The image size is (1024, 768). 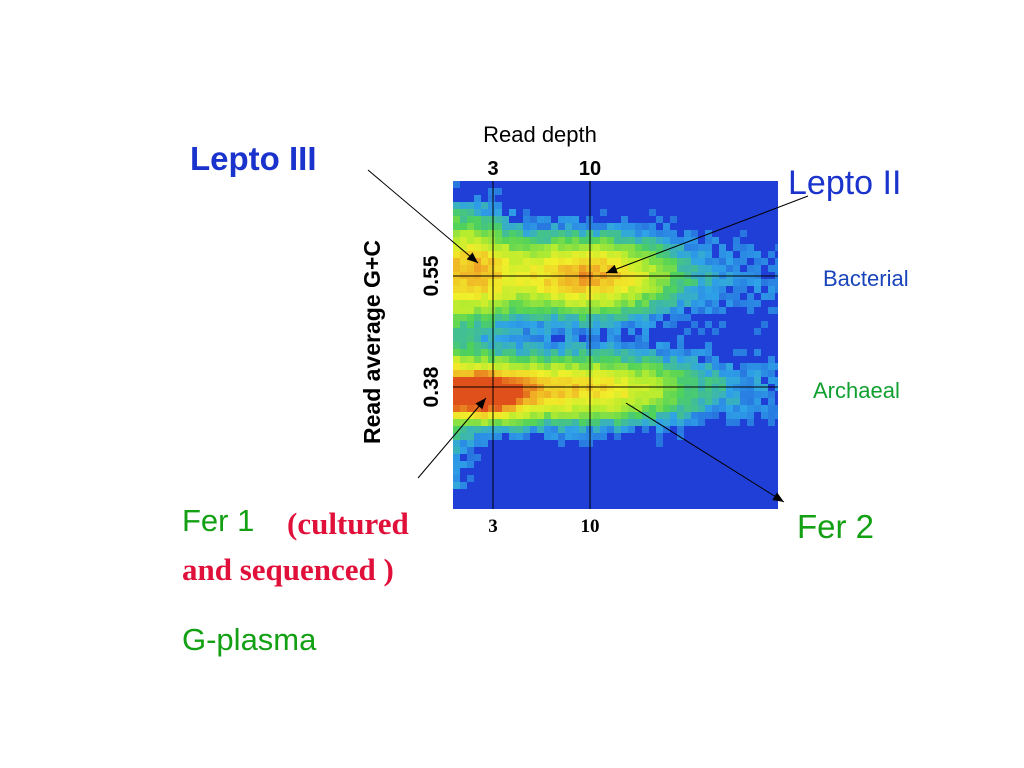 What do you see at coordinates (493, 526) in the screenshot?
I see `x-tick-bottom-3: 3` at bounding box center [493, 526].